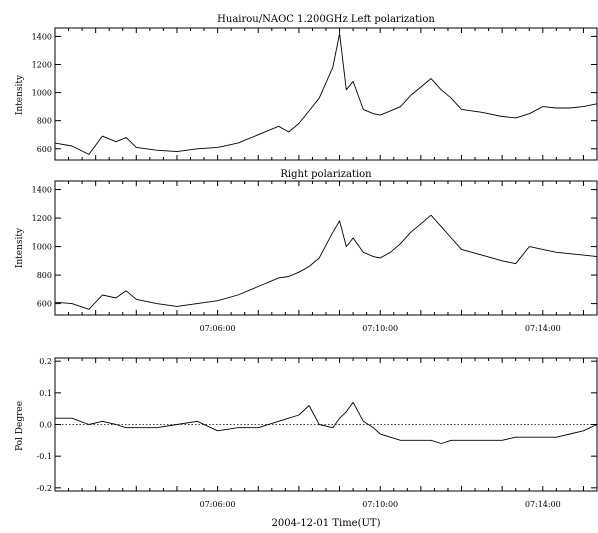 The height and width of the screenshot is (533, 598). I want to click on panel-3-series-line, so click(326, 422).